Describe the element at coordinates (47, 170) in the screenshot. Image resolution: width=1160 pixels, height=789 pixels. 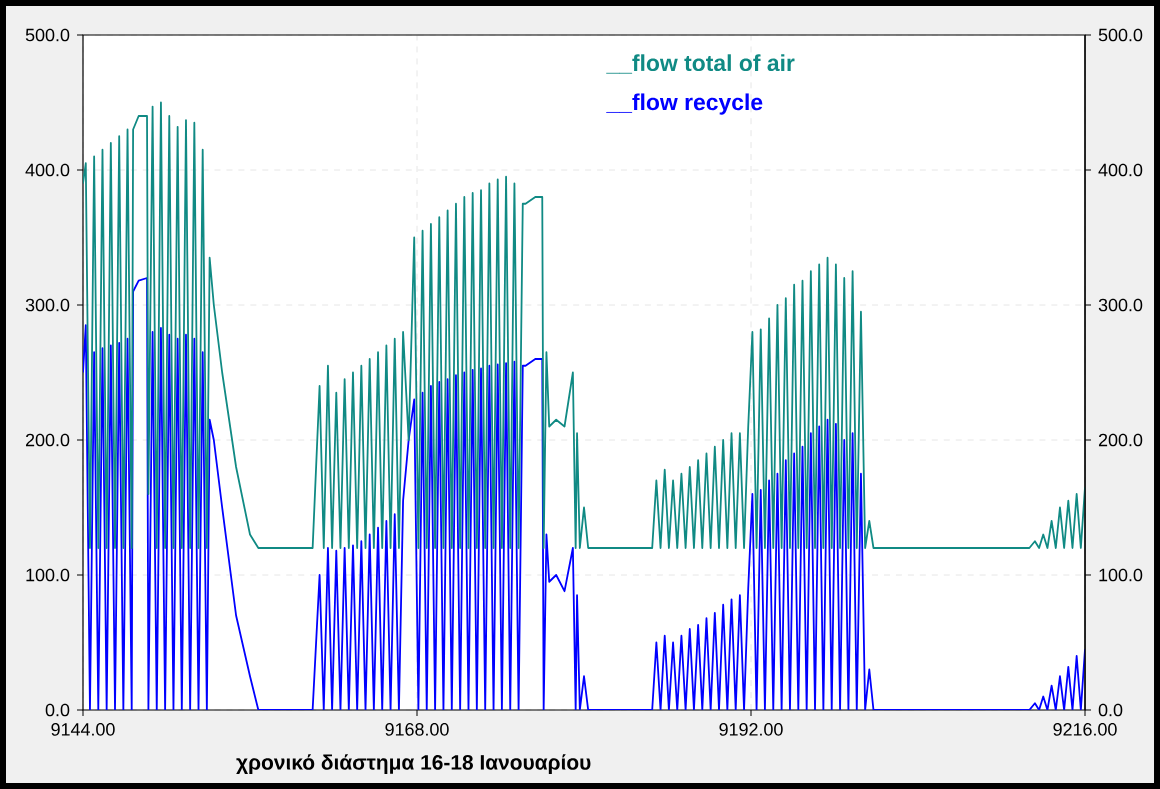
I see `y-tick-label: 400.0` at that location.